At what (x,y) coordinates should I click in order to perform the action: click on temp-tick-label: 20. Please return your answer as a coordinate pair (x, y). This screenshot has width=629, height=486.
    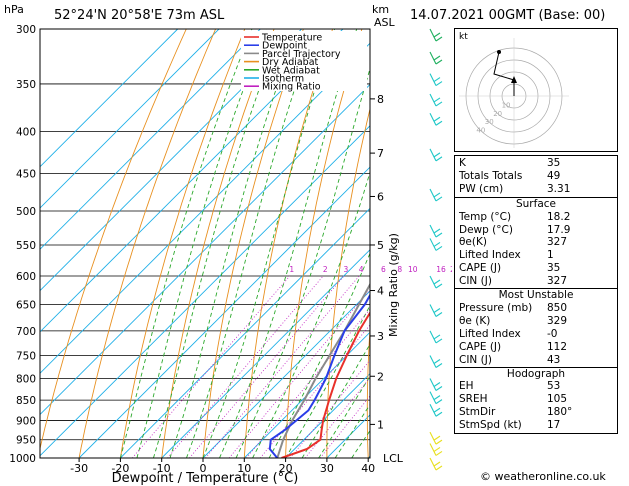
    Looking at the image, I should click on (286, 468).